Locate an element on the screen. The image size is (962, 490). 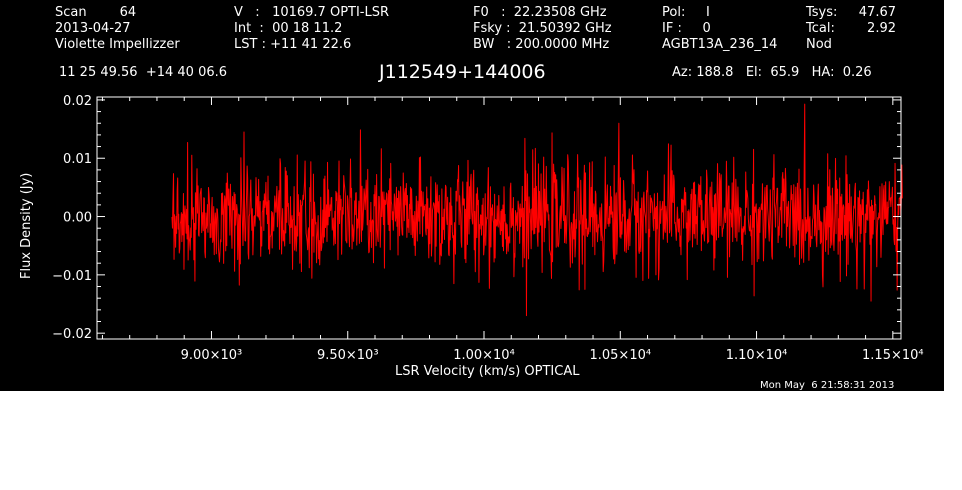
f0-label: F0 : 22.23508 GHz is located at coordinates (540, 12).